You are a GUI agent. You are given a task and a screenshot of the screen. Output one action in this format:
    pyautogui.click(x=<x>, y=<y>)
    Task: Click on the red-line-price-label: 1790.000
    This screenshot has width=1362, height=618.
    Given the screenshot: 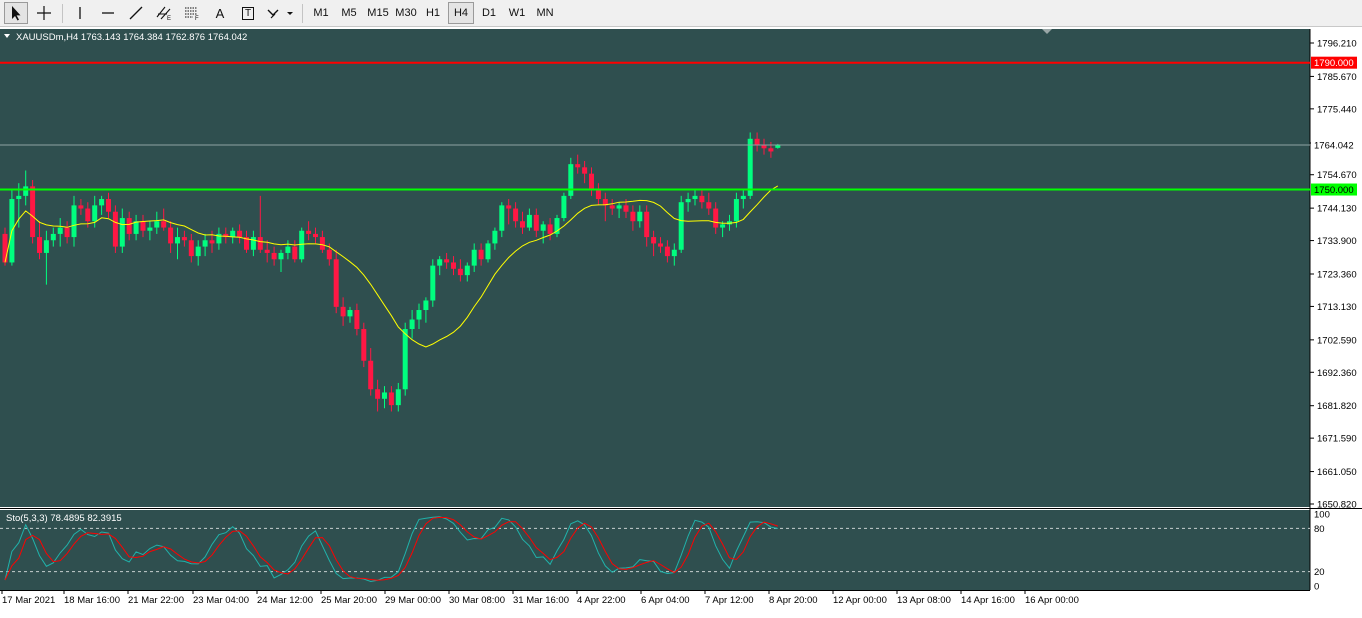 What is the action you would take?
    pyautogui.click(x=1334, y=63)
    